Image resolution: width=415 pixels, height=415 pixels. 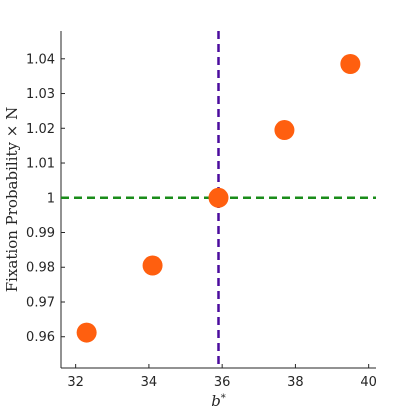 I want to click on x-tick-label: 32, so click(x=75, y=382).